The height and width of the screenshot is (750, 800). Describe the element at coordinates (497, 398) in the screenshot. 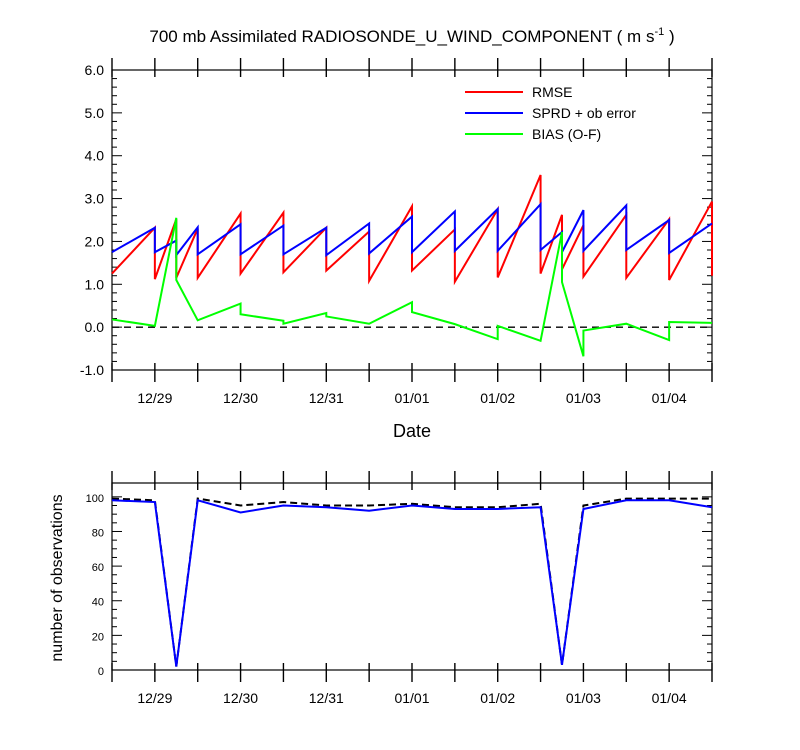

I see `top-xtick-label: 01/02` at that location.